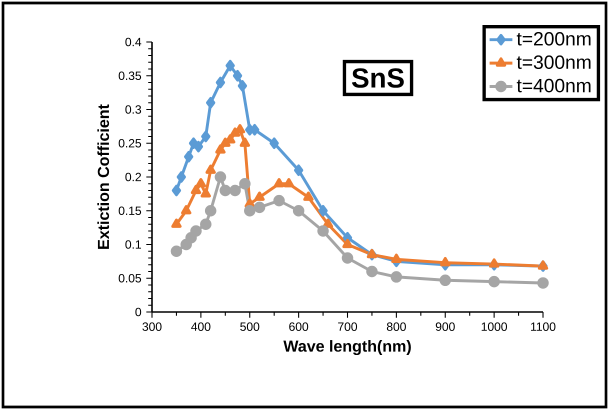 This screenshot has width=609, height=410. Describe the element at coordinates (130, 278) in the screenshot. I see `y-tick-label: 0.05` at that location.